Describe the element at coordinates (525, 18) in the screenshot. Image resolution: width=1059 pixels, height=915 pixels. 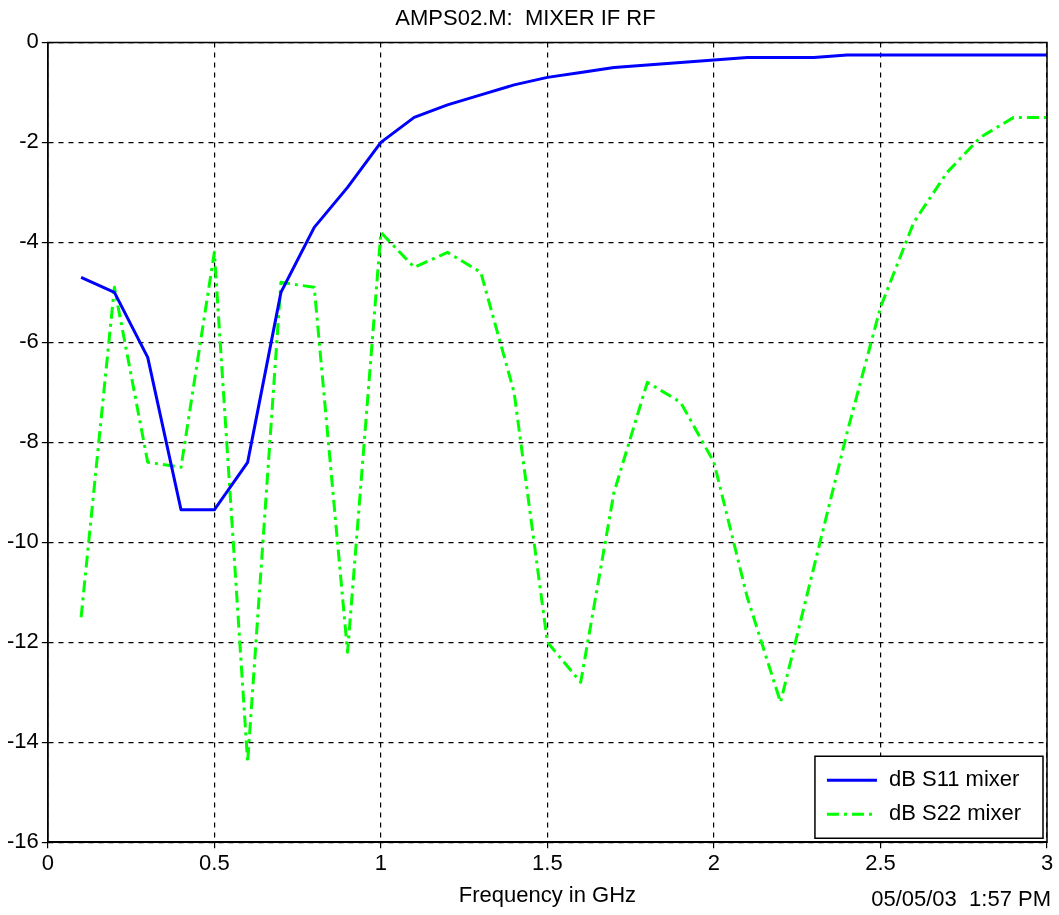
I see `chart-title: AMPS02.M: MIXER IF RF` at that location.